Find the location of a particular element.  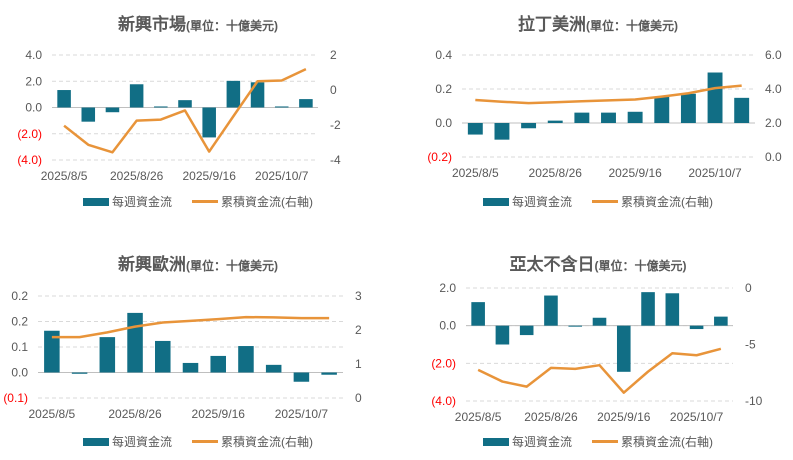

chart-title-main: 拉丁美洲 is located at coordinates (552, 24).